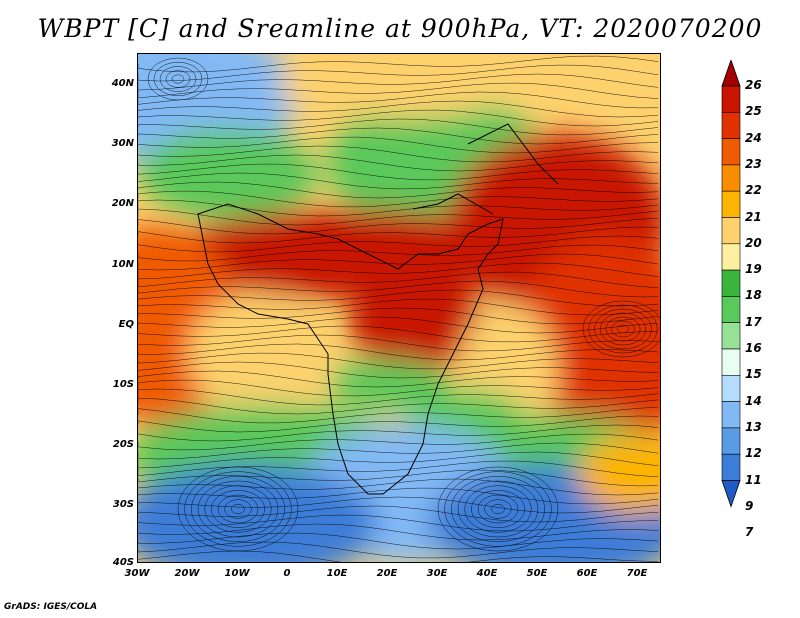  What do you see at coordinates (287, 573) in the screenshot?
I see `lon-label: 0` at bounding box center [287, 573].